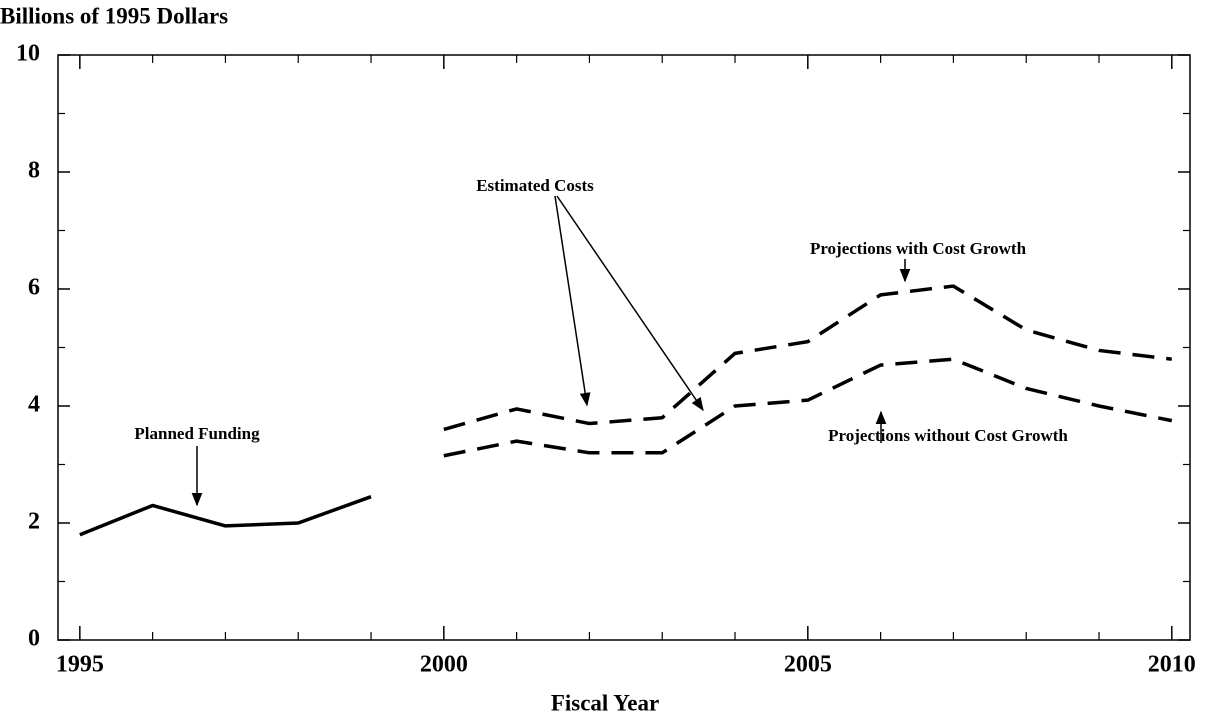 The height and width of the screenshot is (721, 1208). I want to click on x-tick-label: 2000, so click(444, 665).